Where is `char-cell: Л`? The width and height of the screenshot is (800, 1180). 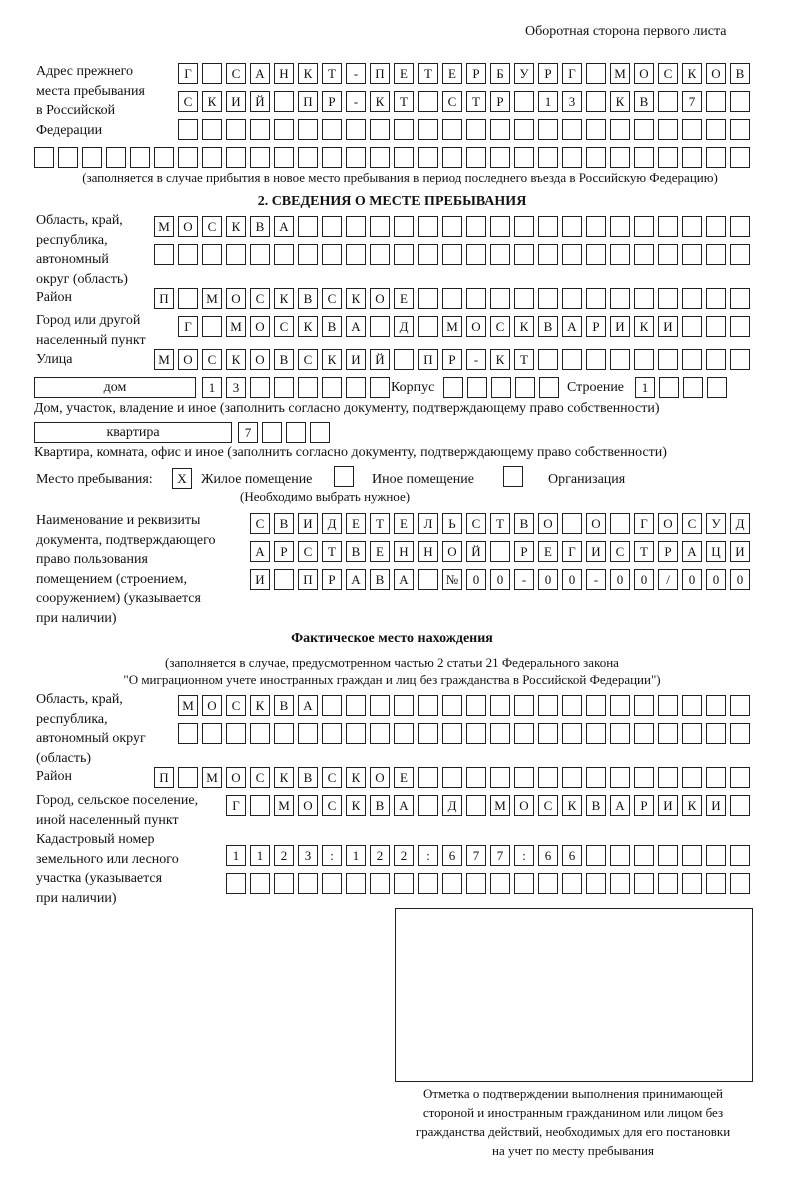 char-cell: Л is located at coordinates (428, 523).